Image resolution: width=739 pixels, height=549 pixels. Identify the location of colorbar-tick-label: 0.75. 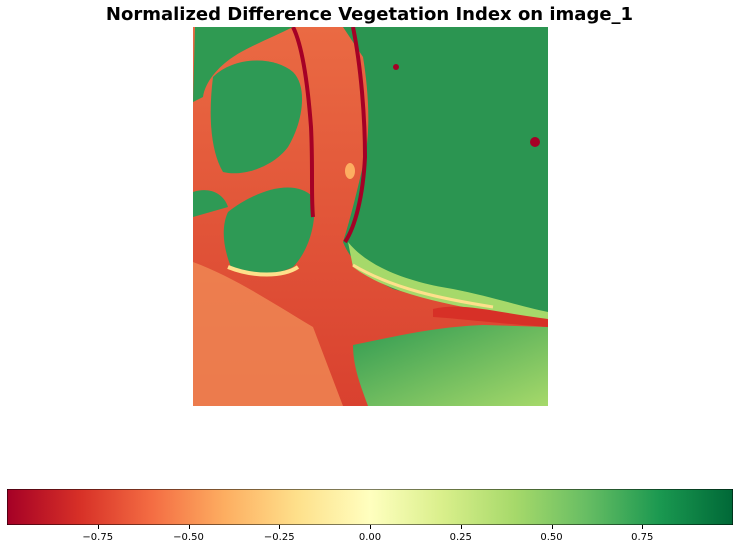
(642, 537).